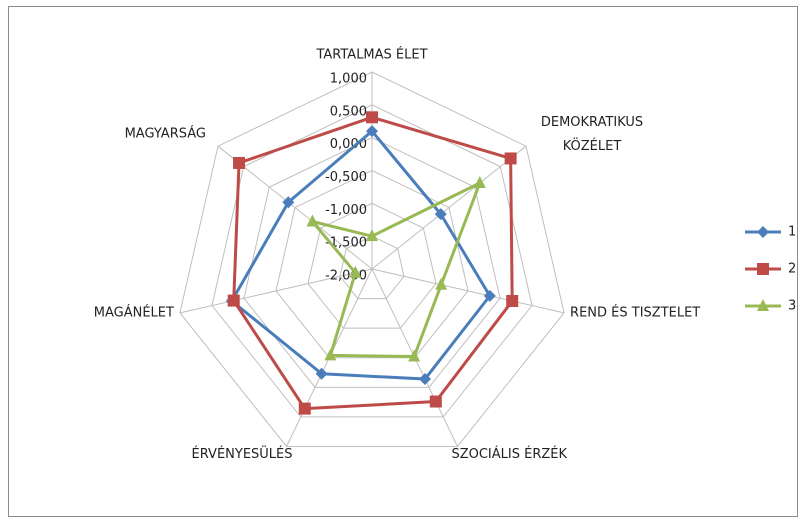  I want to click on y-tick-label: -1,000, so click(346, 210).